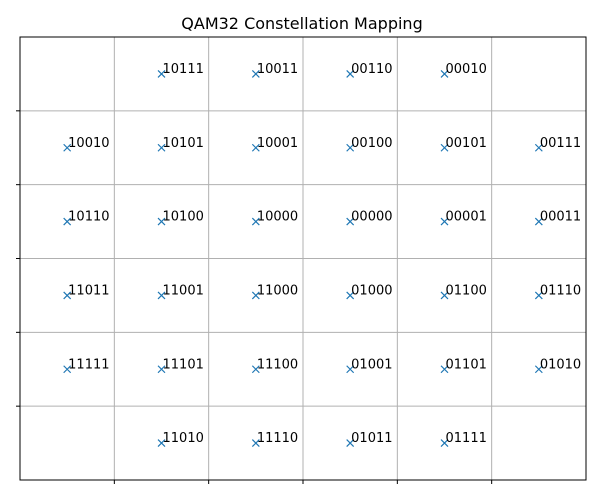 The width and height of the screenshot is (600, 500). I want to click on point-label: 10101, so click(183, 143).